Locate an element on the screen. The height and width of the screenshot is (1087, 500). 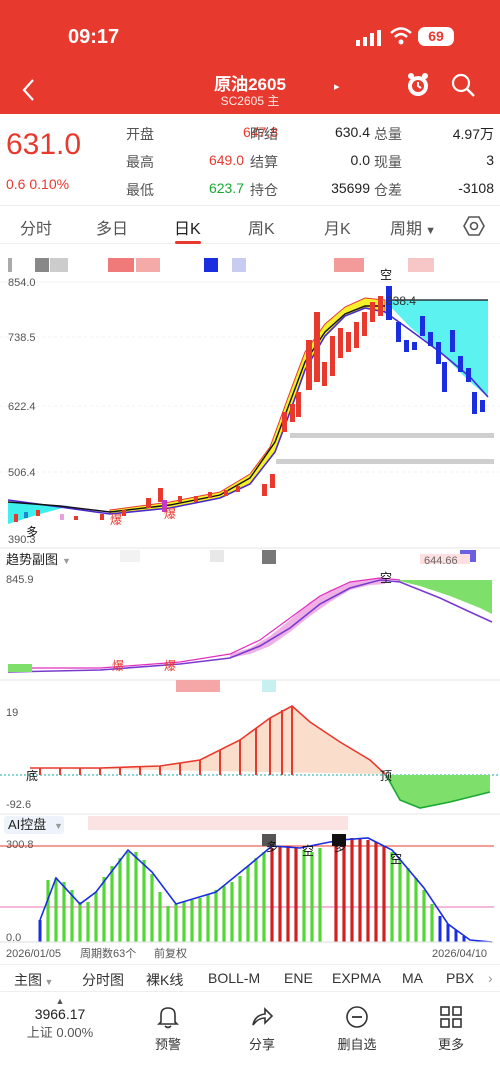
burst-mark-2: 爆 is located at coordinates (170, 514).